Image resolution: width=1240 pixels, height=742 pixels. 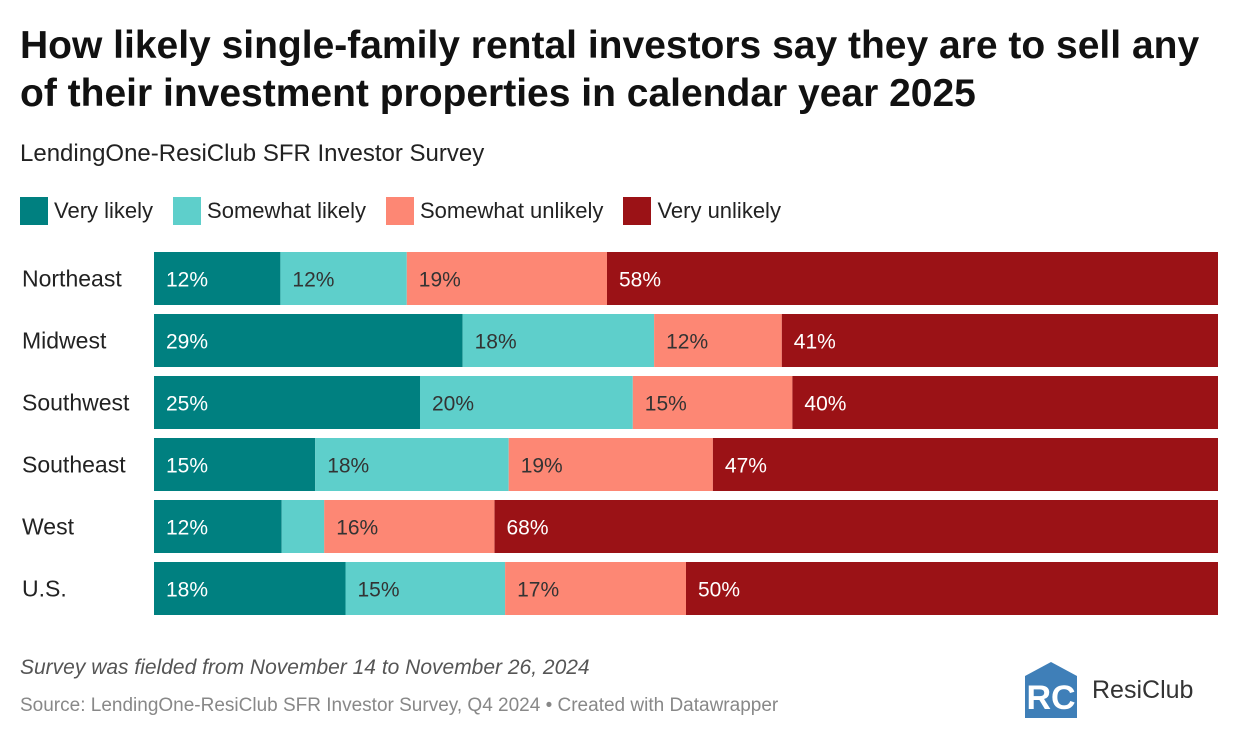 What do you see at coordinates (286, 210) in the screenshot?
I see `legend-label: Somewhat likely` at bounding box center [286, 210].